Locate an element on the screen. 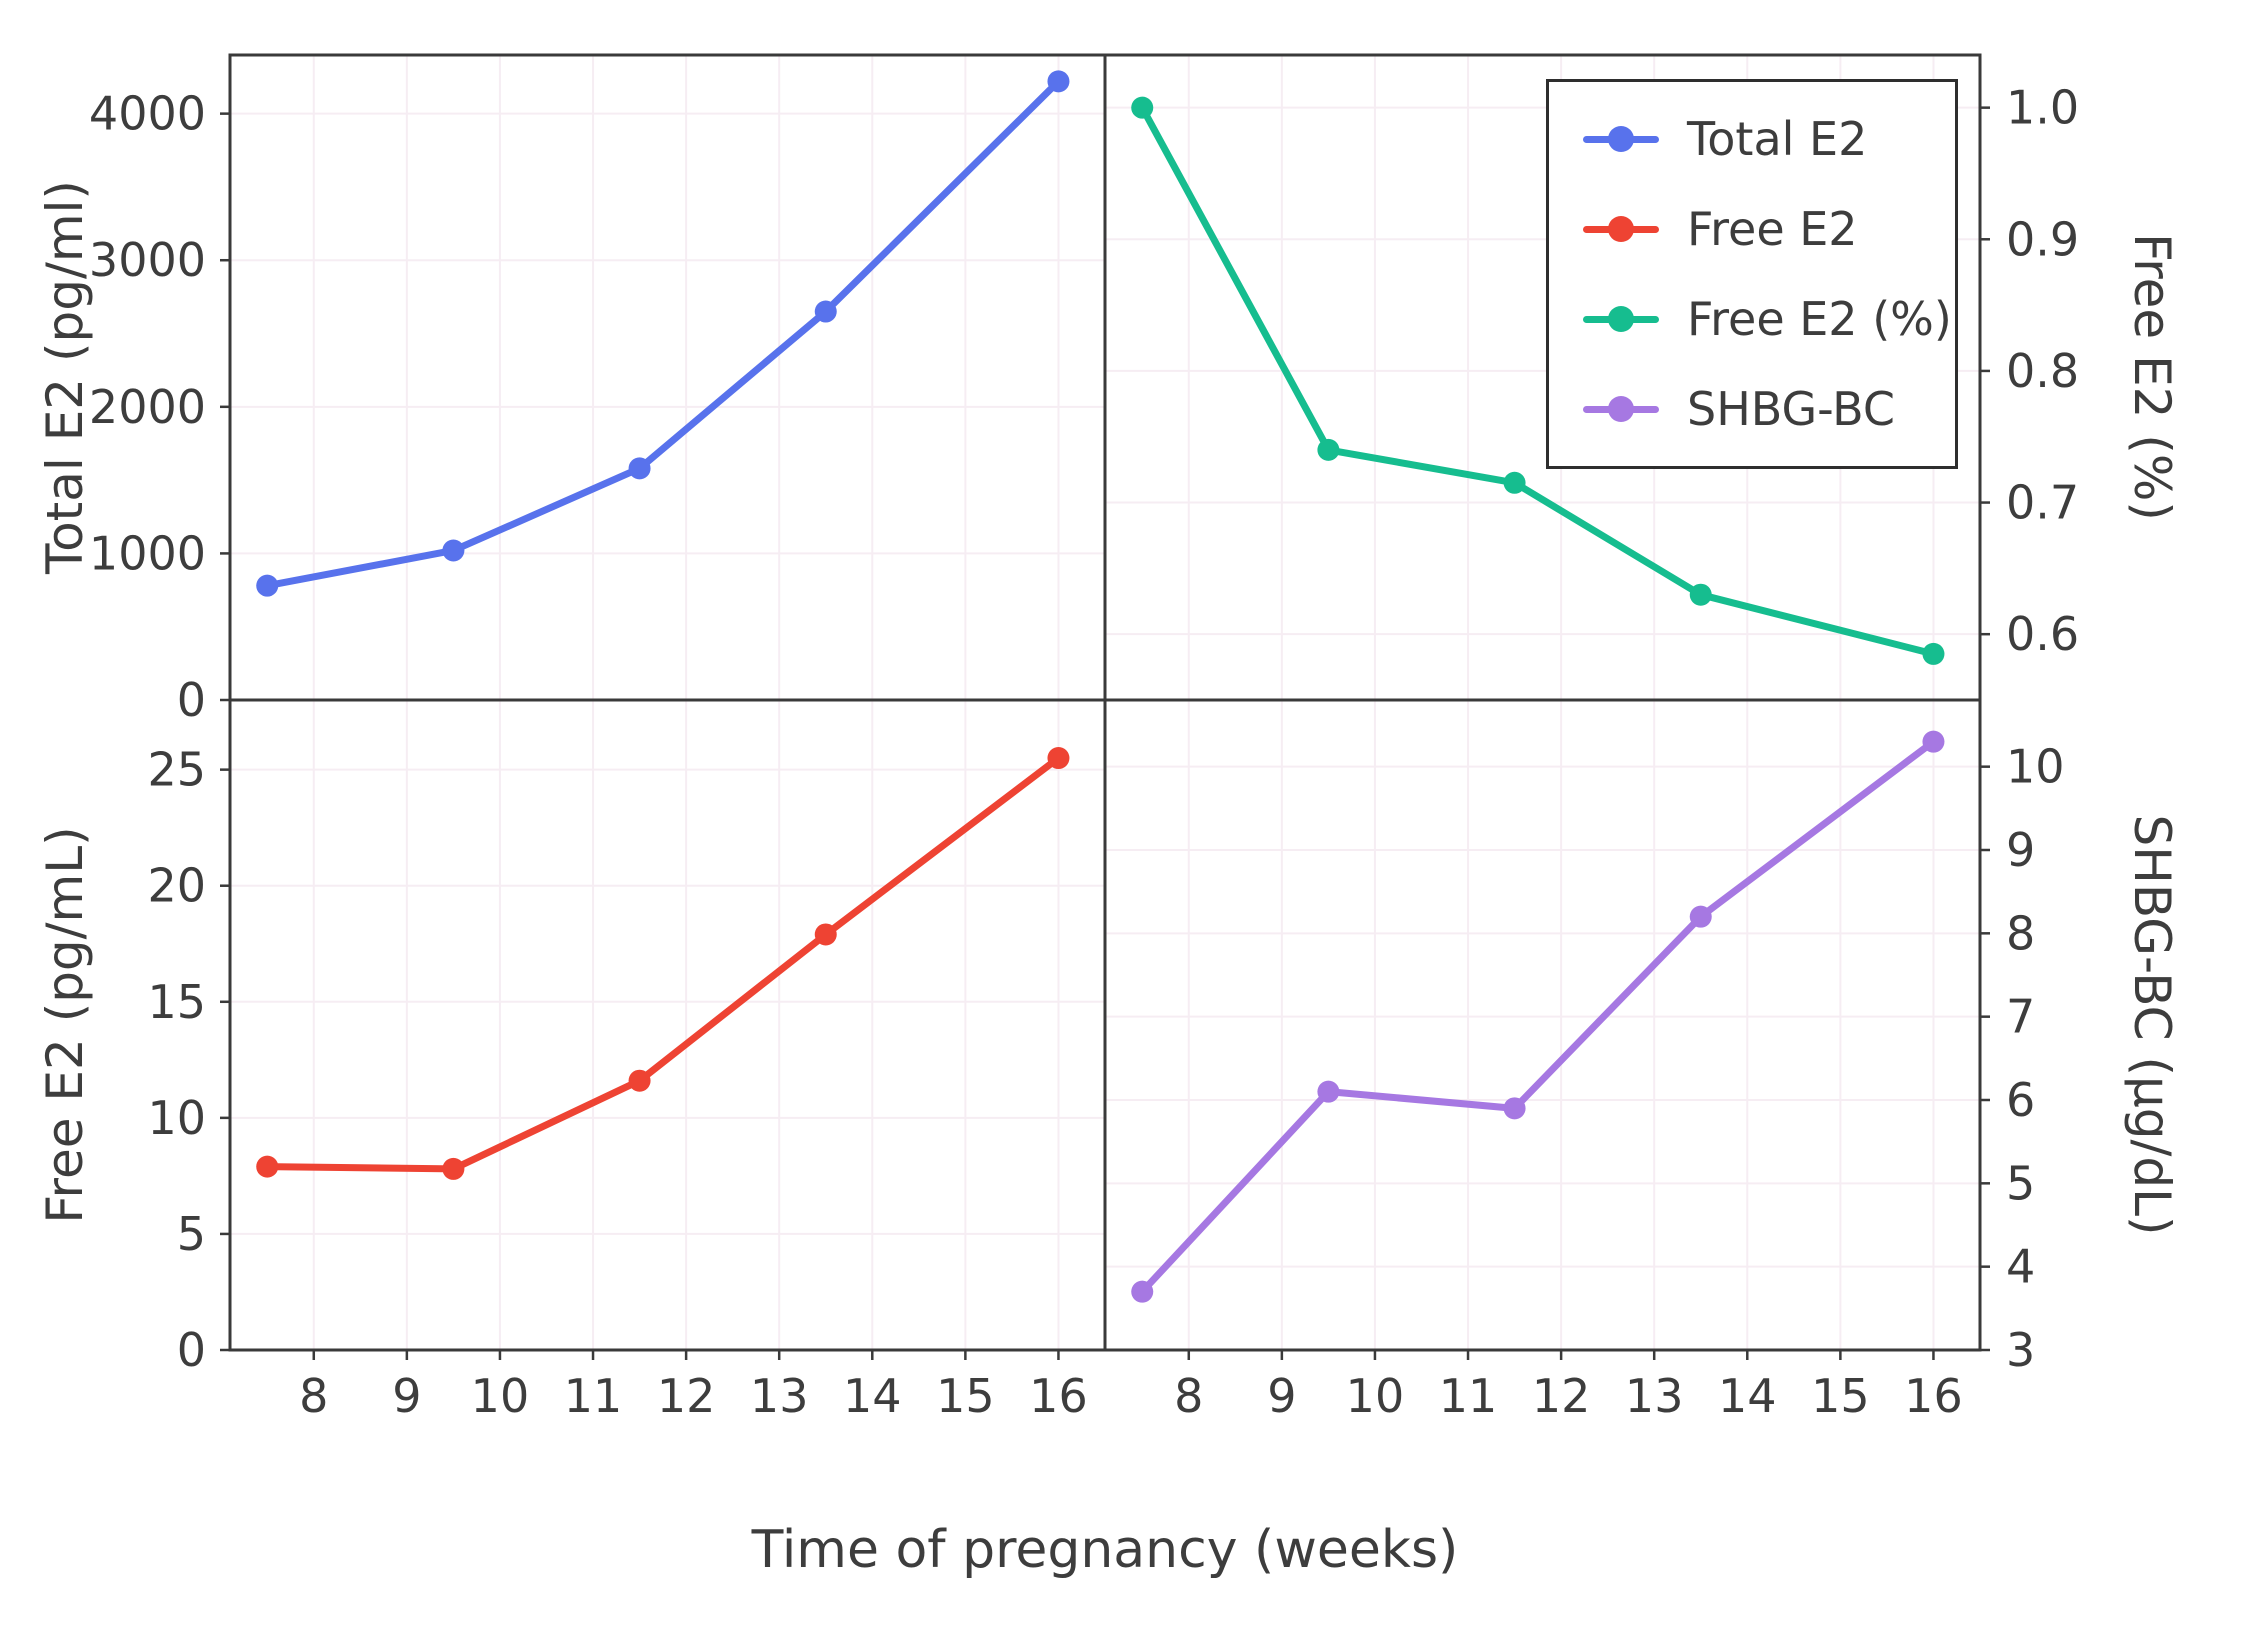 This screenshot has height=1634, width=2251. legend-label: SHBG-BC is located at coordinates (1791, 409).